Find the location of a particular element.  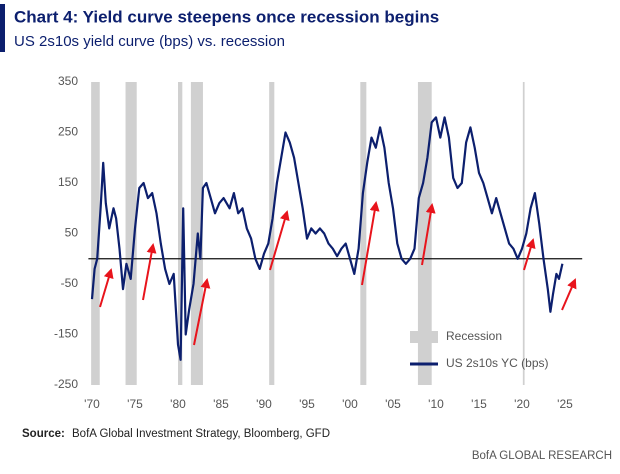

title-accent is located at coordinates (2, 28).